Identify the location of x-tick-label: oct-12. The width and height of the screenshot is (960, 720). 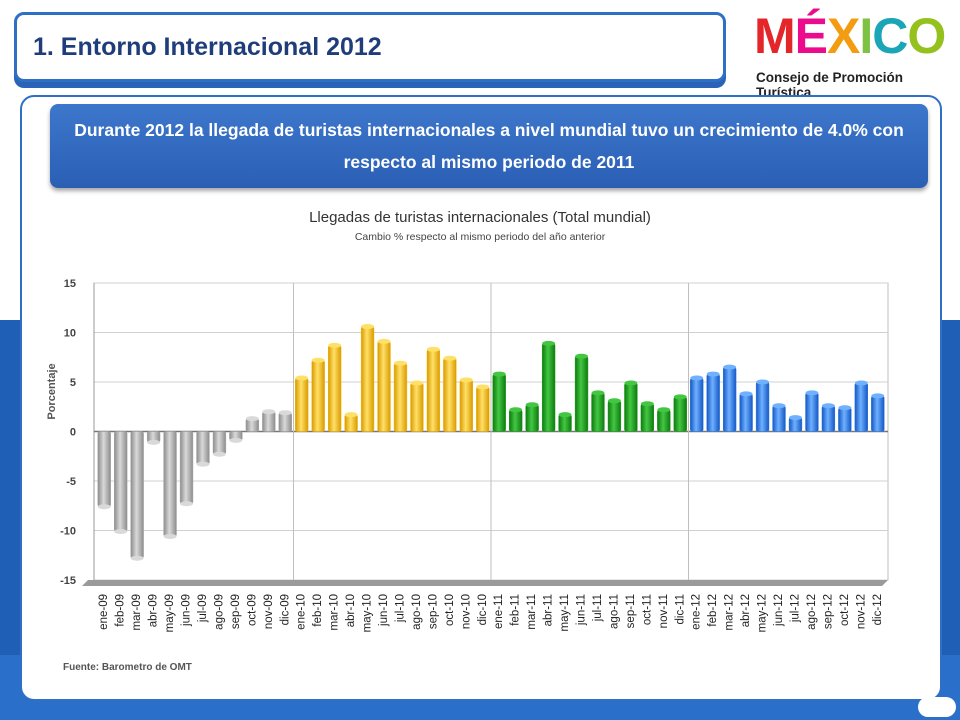
(845, 610).